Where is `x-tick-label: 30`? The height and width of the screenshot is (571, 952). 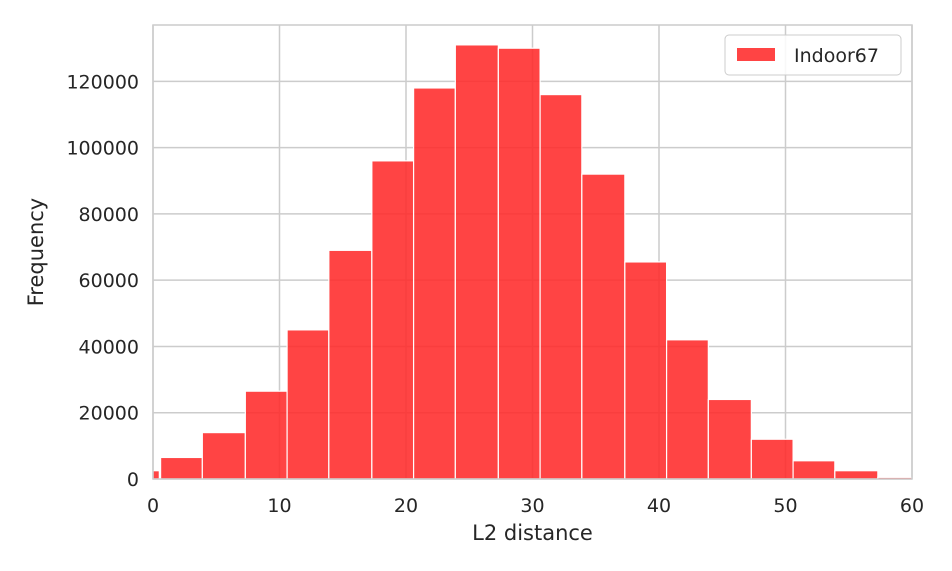 x-tick-label: 30 is located at coordinates (532, 506).